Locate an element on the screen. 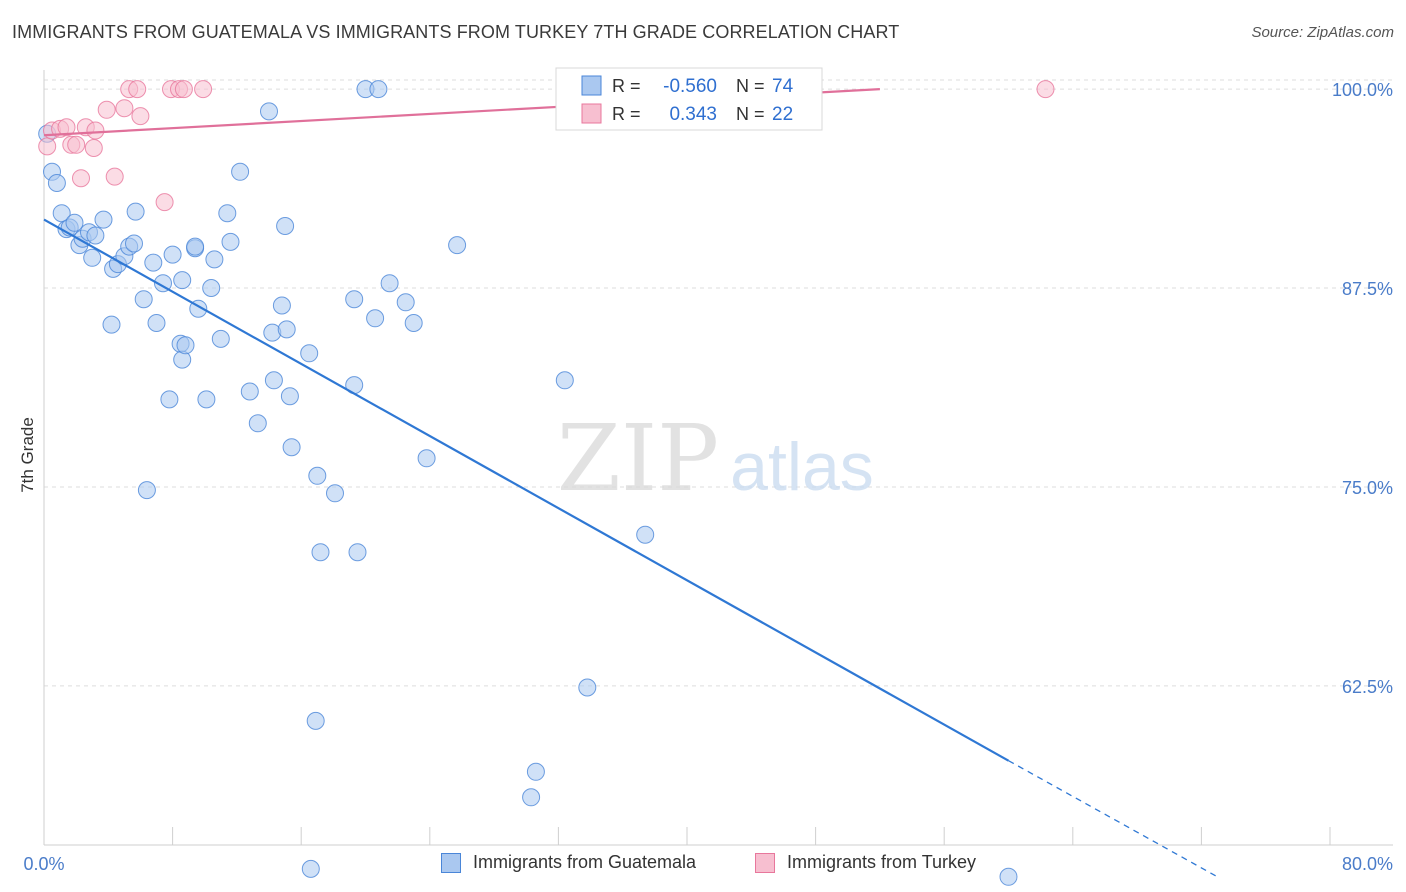 The image size is (1406, 892). legend-swatch-turkey is located at coordinates (591, 113).